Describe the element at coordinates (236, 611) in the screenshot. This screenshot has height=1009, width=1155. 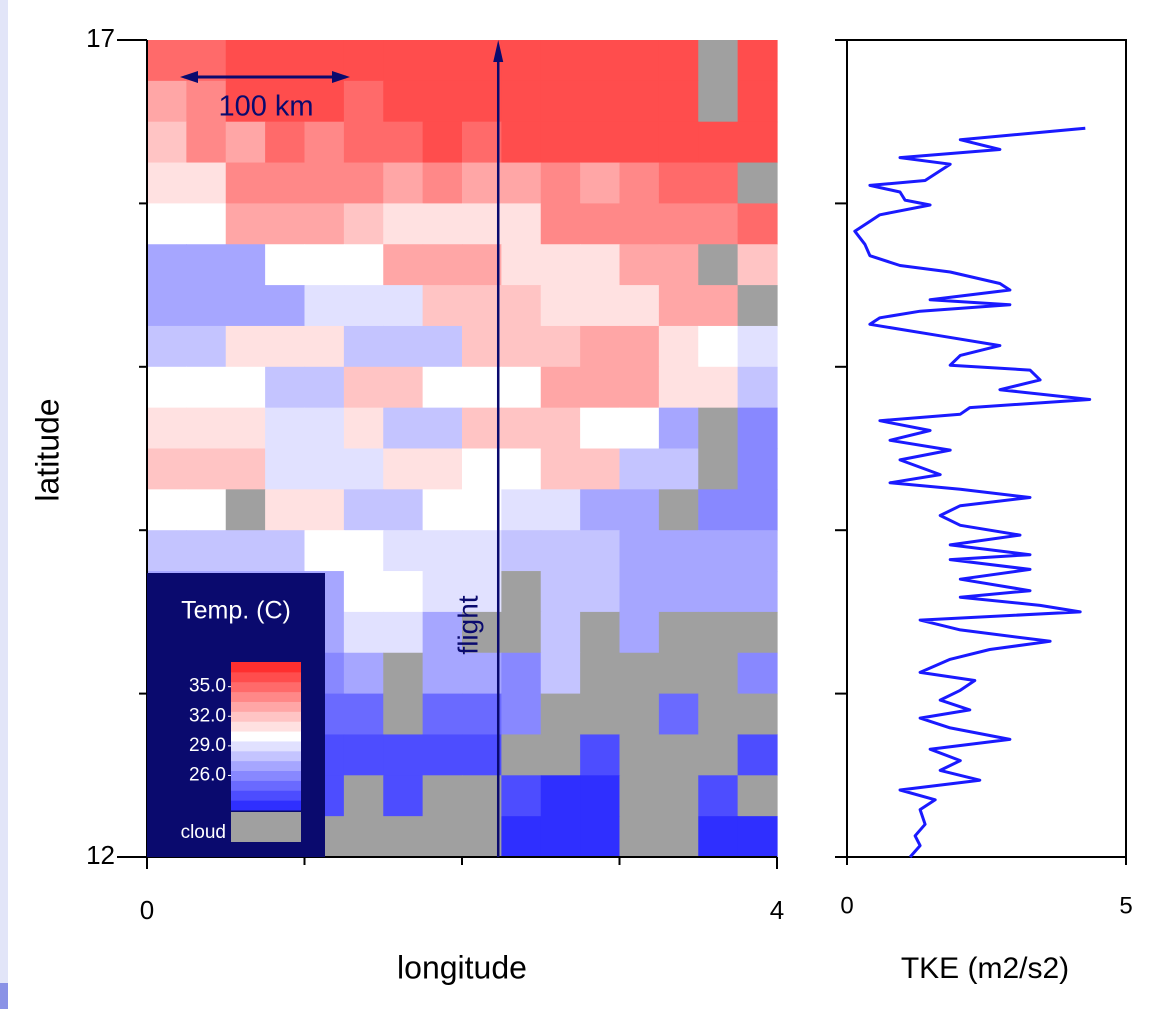
I see `legend-title: Temp. (C)` at that location.